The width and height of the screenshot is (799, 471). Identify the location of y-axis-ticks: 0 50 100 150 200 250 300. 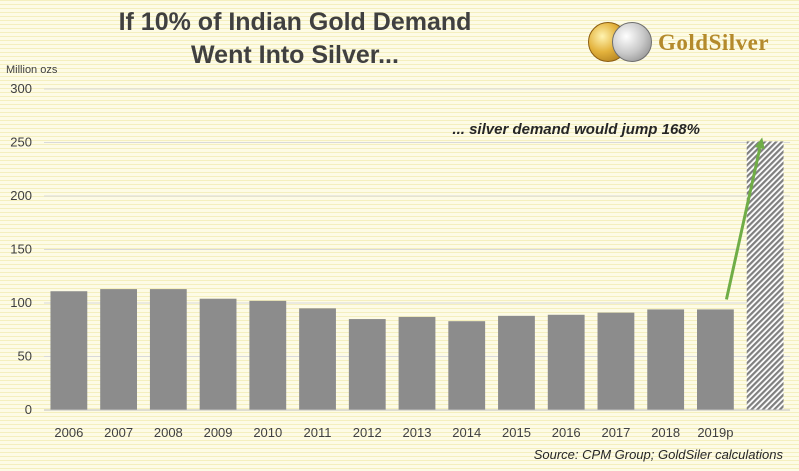
(21, 249).